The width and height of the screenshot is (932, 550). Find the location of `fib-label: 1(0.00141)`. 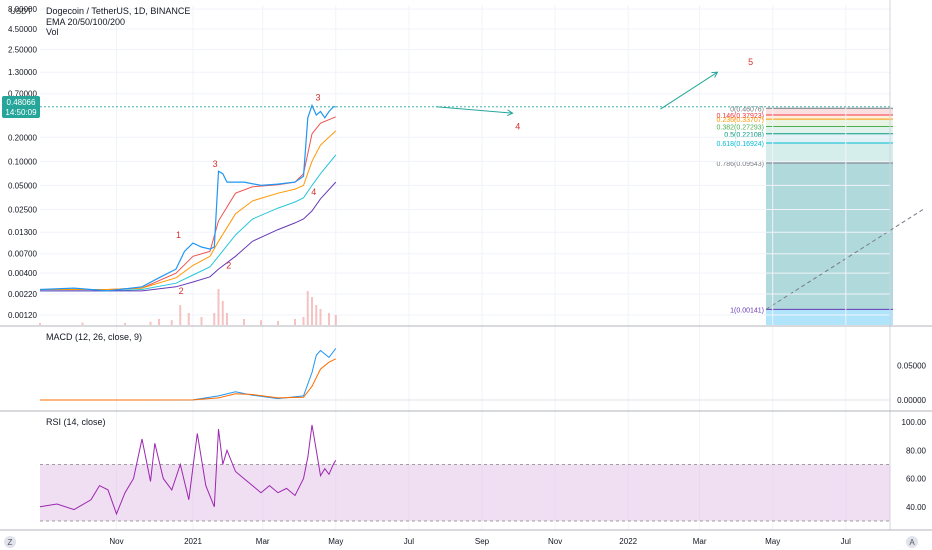

fib-label: 1(0.00141) is located at coordinates (747, 310).